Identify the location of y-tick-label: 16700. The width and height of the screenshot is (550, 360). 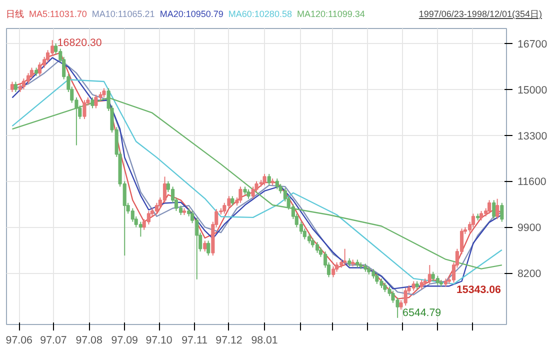
(533, 44).